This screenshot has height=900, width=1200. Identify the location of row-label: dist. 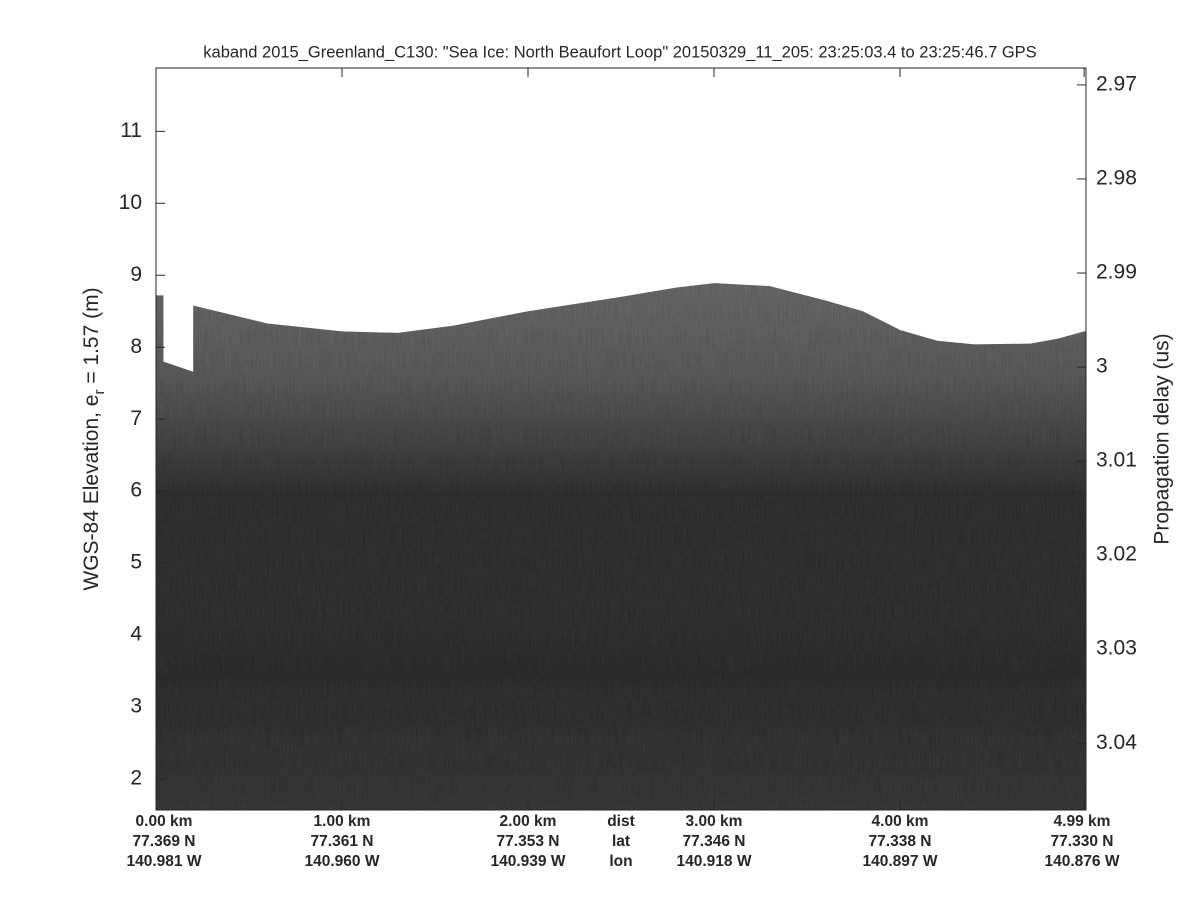
(621, 821).